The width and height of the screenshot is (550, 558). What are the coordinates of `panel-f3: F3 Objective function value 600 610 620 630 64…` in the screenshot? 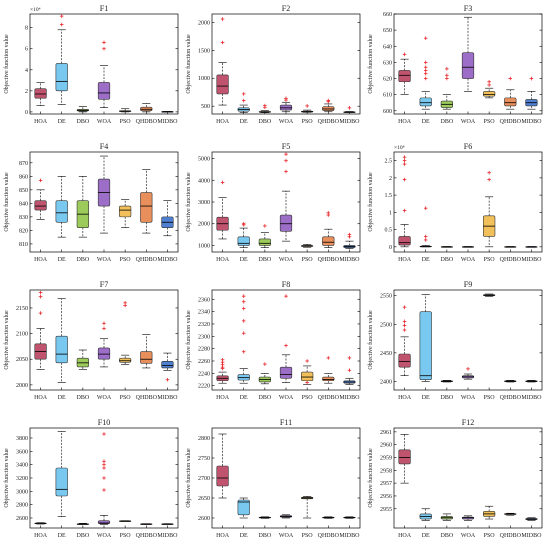 It's located at (455, 64).